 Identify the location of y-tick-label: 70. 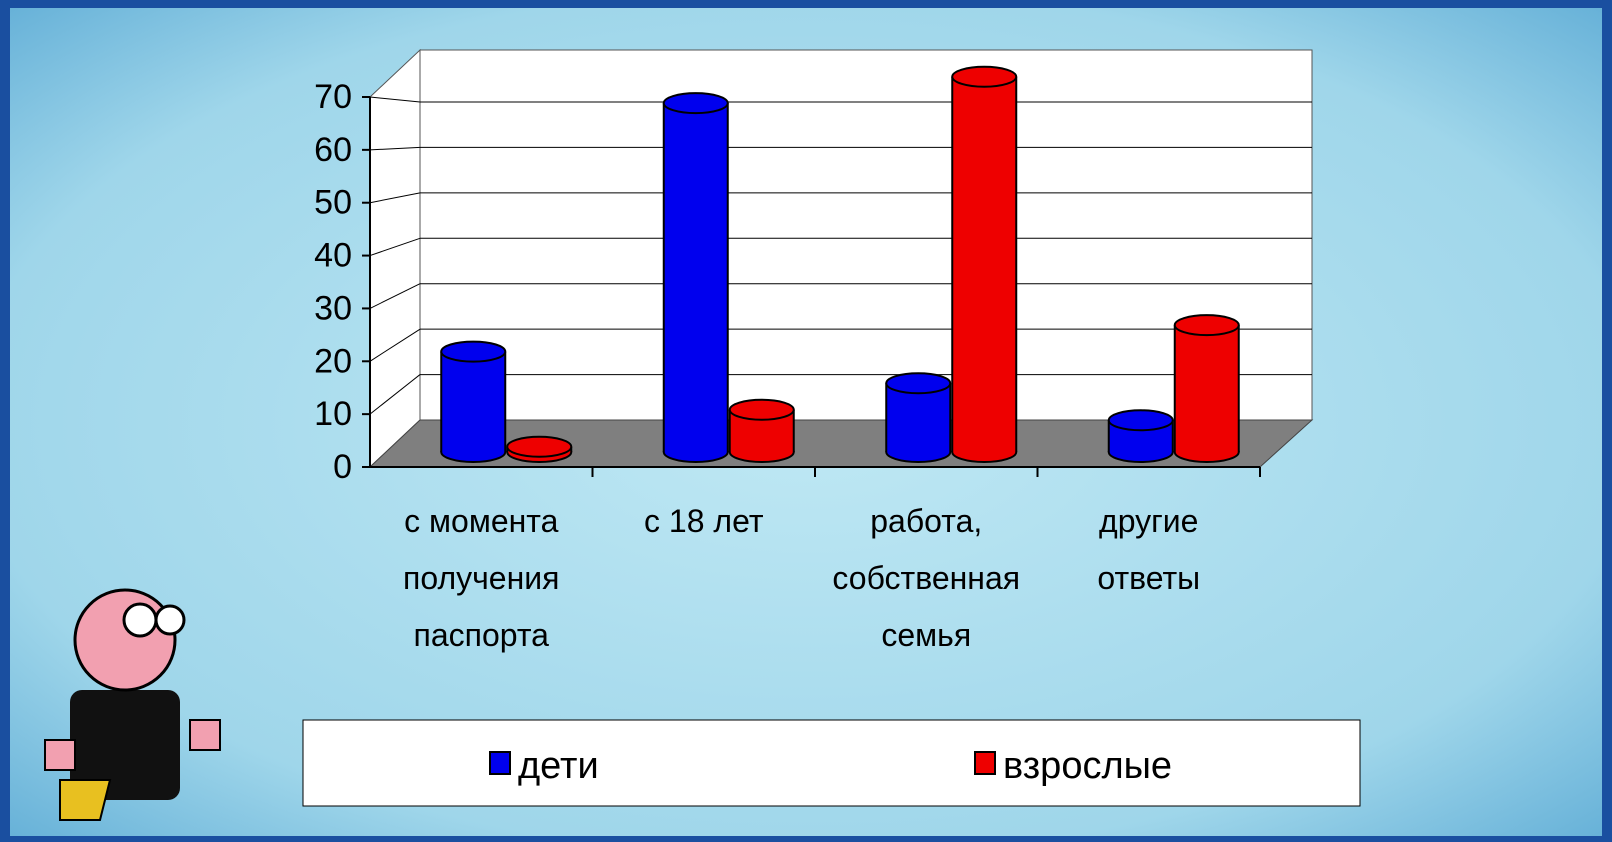
(333, 97).